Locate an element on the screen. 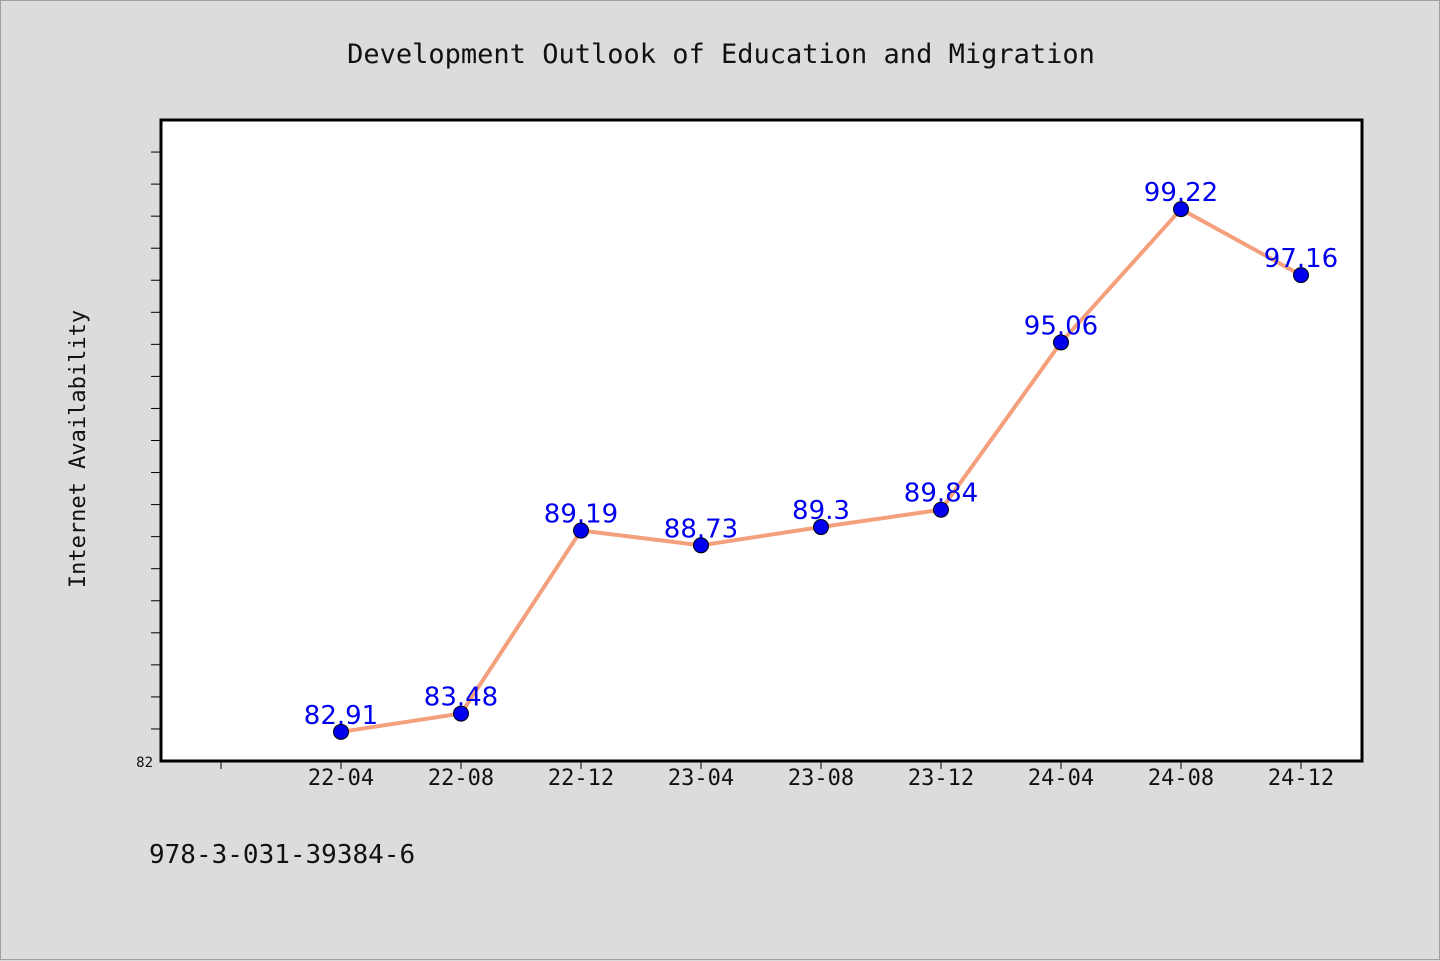 Image resolution: width=1440 pixels, height=961 pixels. x-tick-label: 23-08 is located at coordinates (821, 778).